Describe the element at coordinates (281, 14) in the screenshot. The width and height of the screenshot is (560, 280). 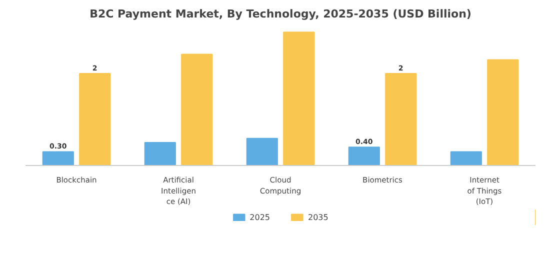
I see `chart-title: B2C Payment Market, By Technology, 2025-2035 (USD Billion)` at that location.